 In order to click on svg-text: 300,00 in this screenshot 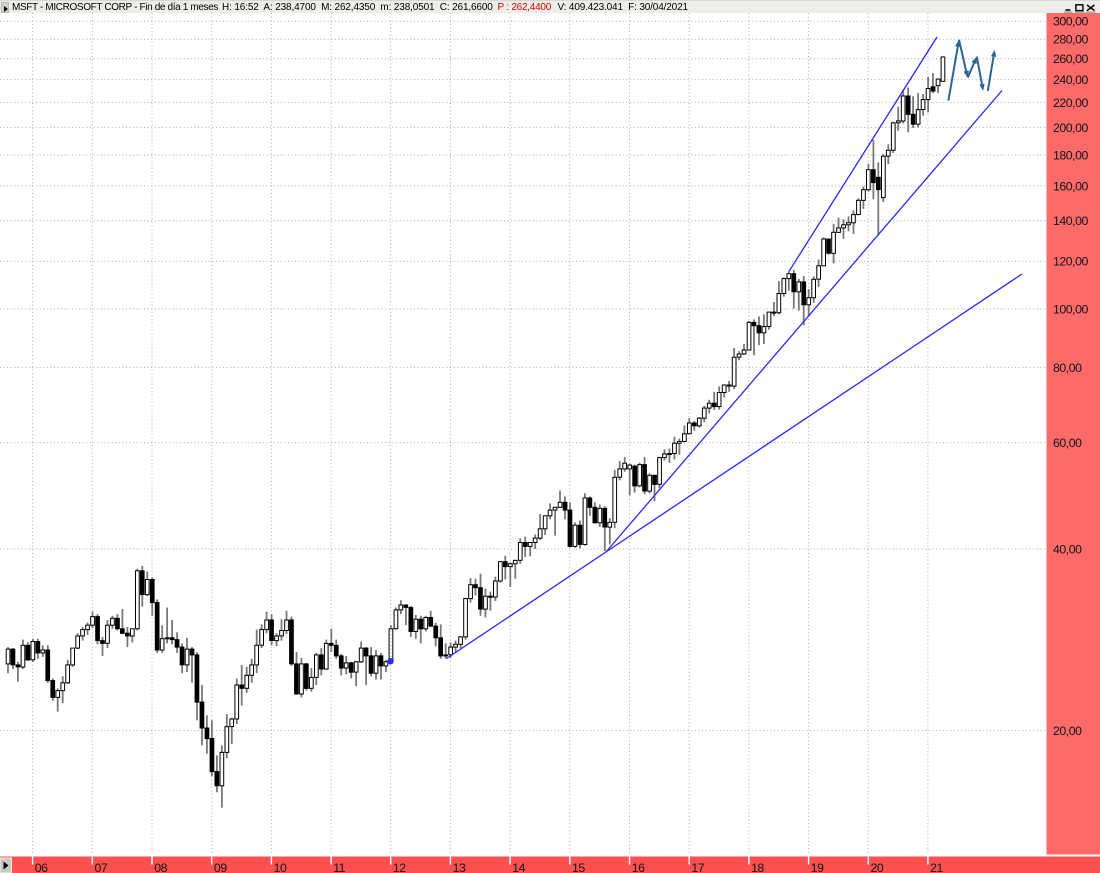, I will do `click(1071, 22)`.